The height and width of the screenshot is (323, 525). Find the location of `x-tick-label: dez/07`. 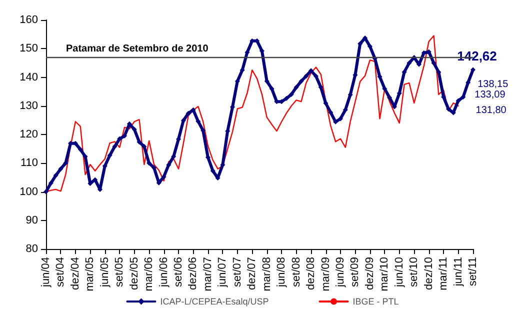

x-tick-label: dez/07 is located at coordinates (252, 273).